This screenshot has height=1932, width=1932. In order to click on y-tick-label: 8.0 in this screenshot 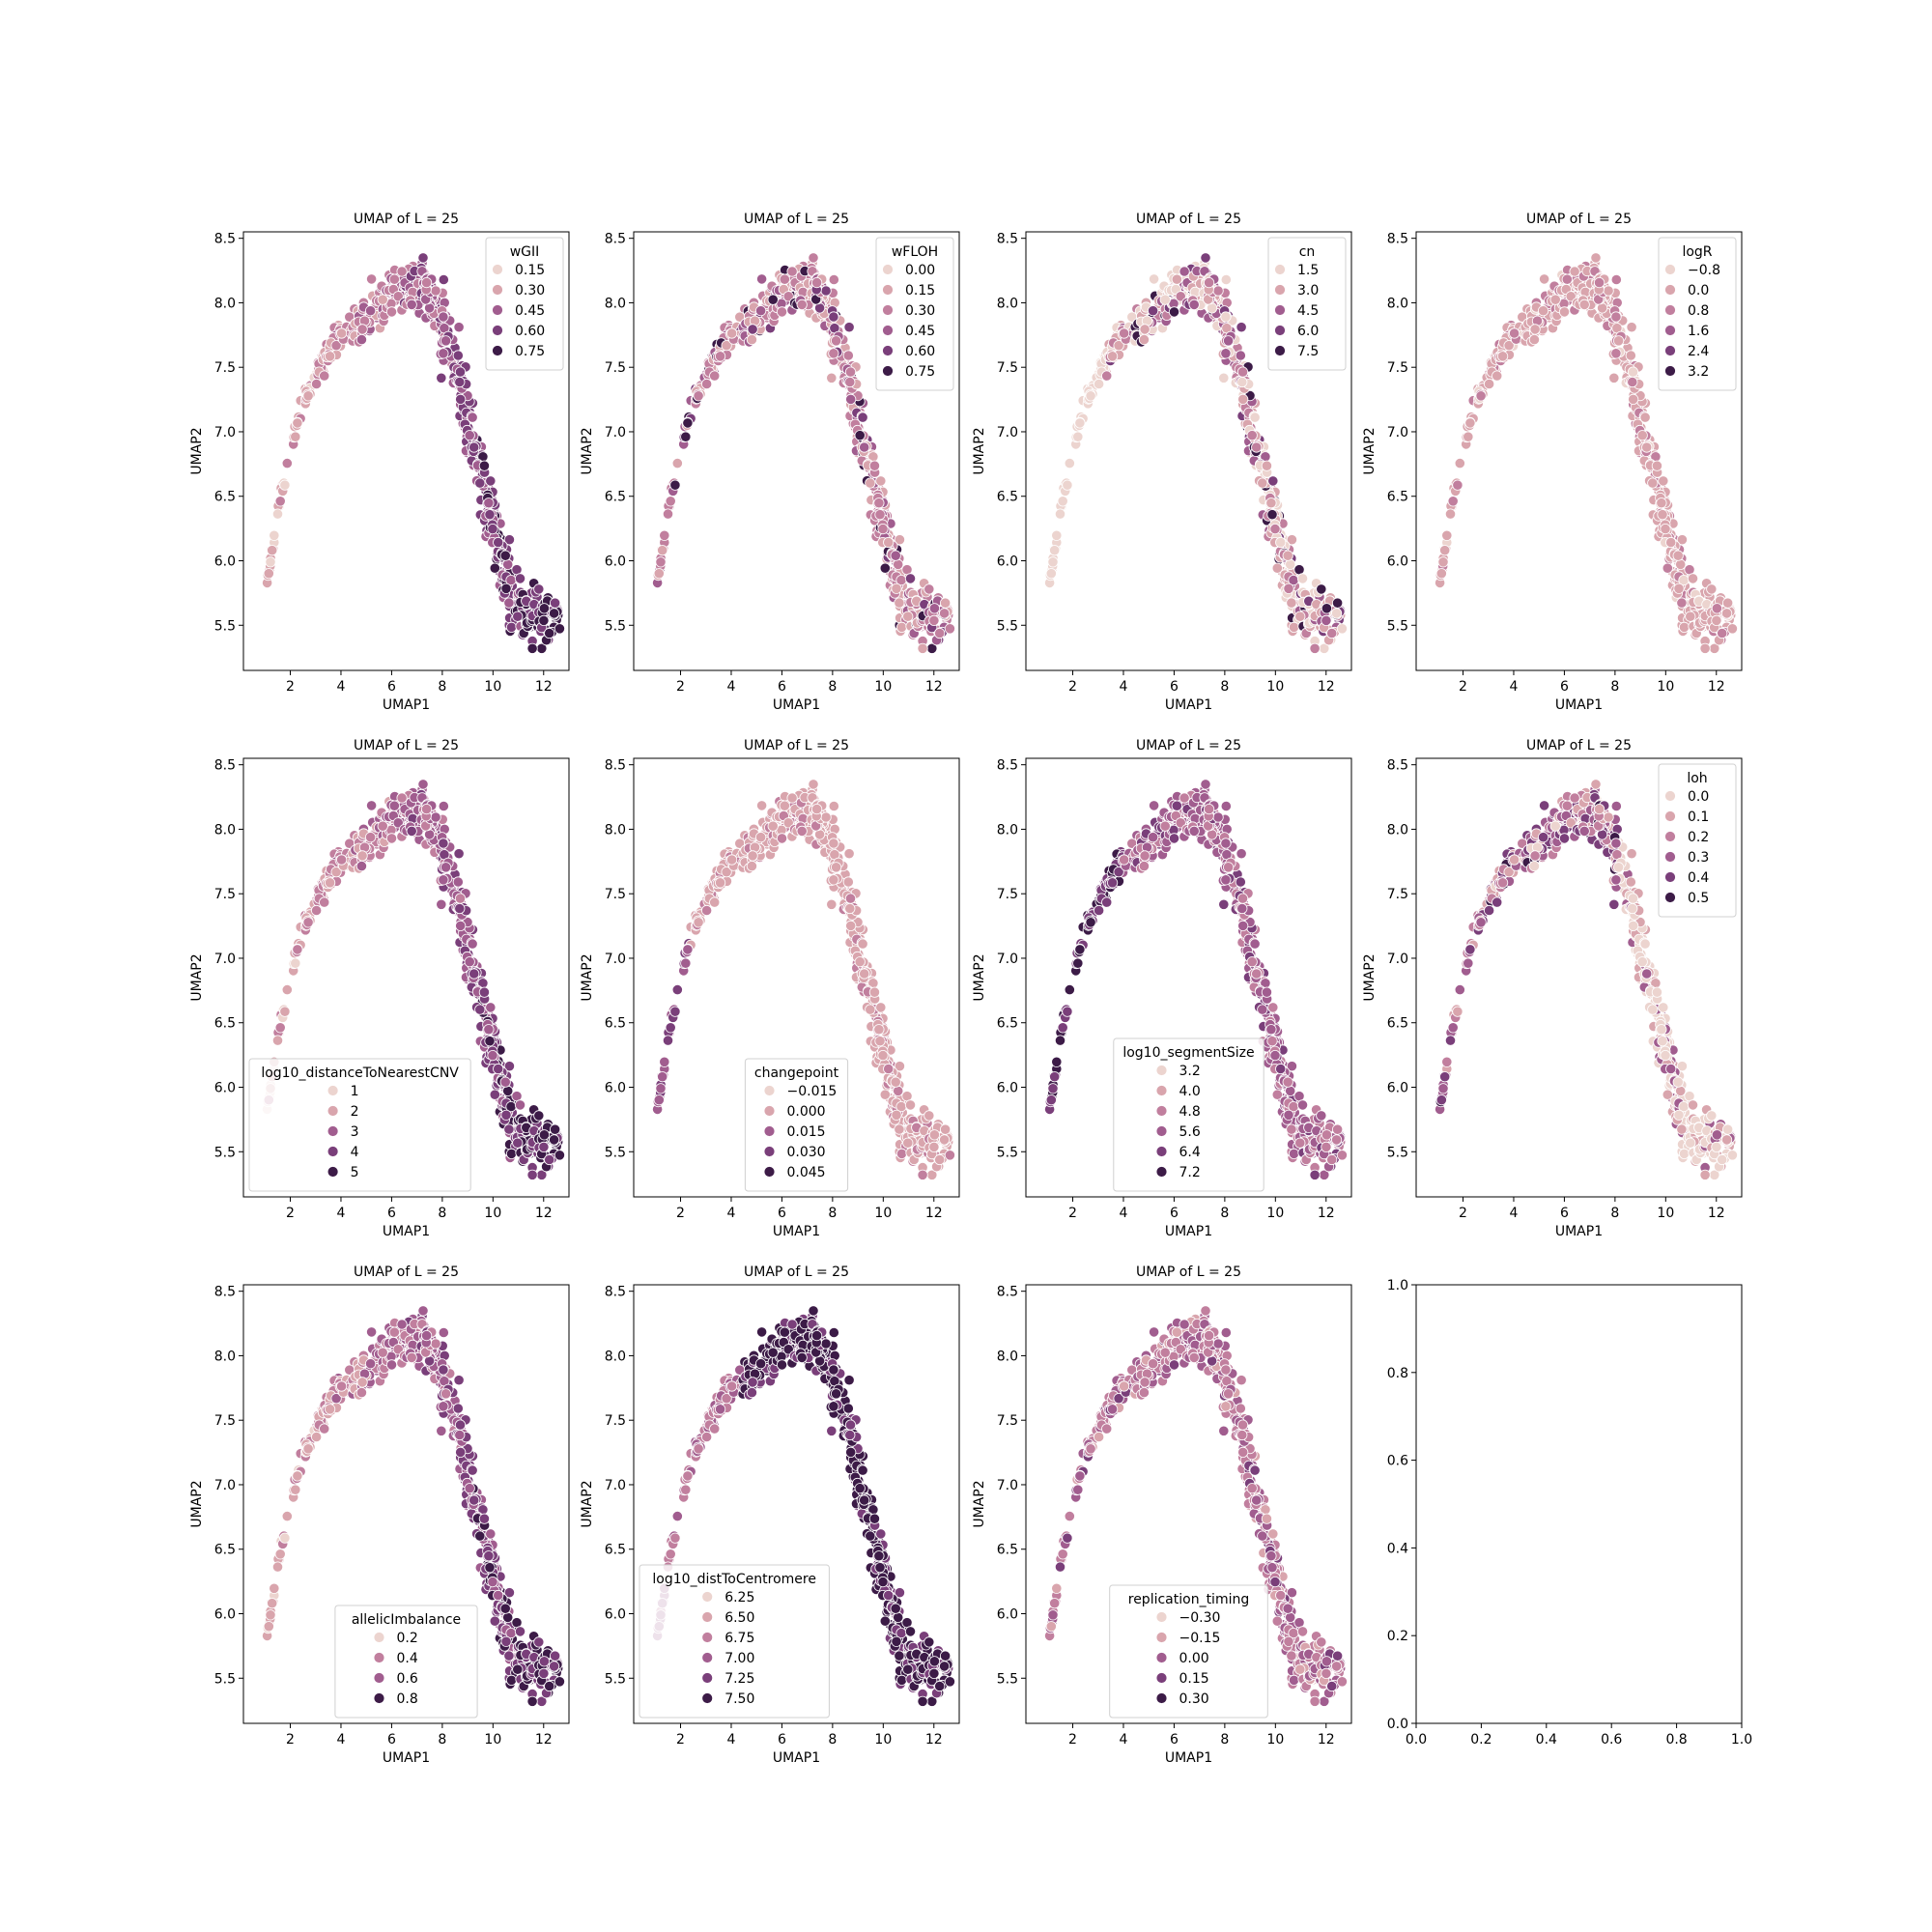, I will do `click(225, 830)`.